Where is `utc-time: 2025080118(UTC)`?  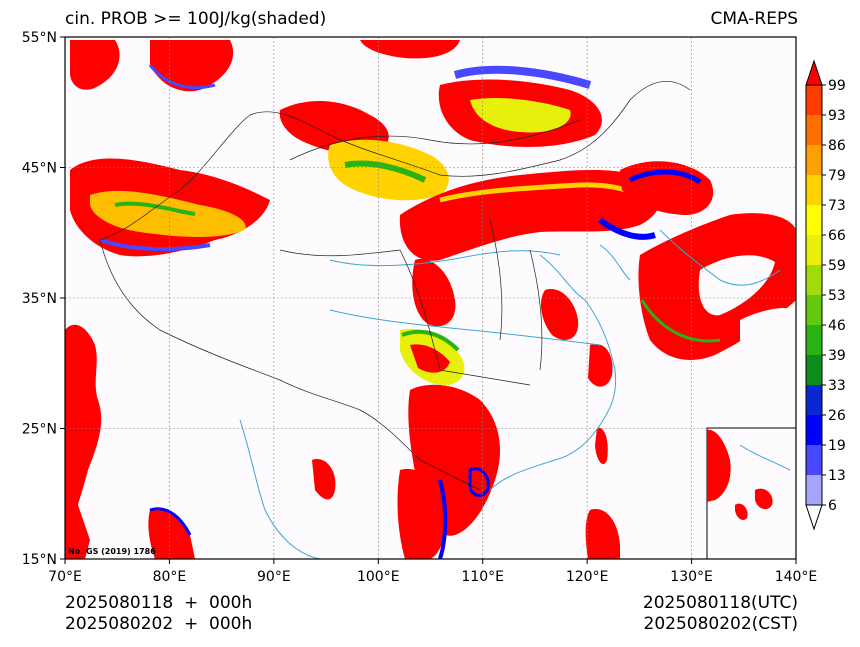 utc-time: 2025080118(UTC) is located at coordinates (720, 603).